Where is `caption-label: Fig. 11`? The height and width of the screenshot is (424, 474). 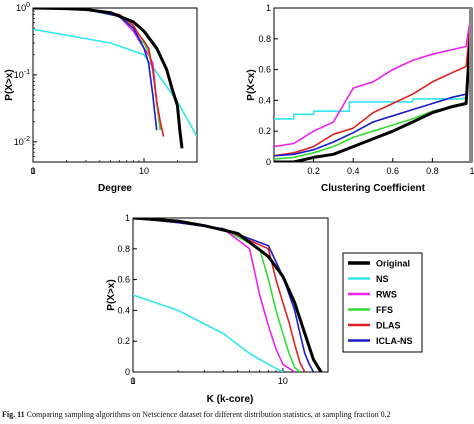 caption-label: Fig. 11 is located at coordinates (13, 414).